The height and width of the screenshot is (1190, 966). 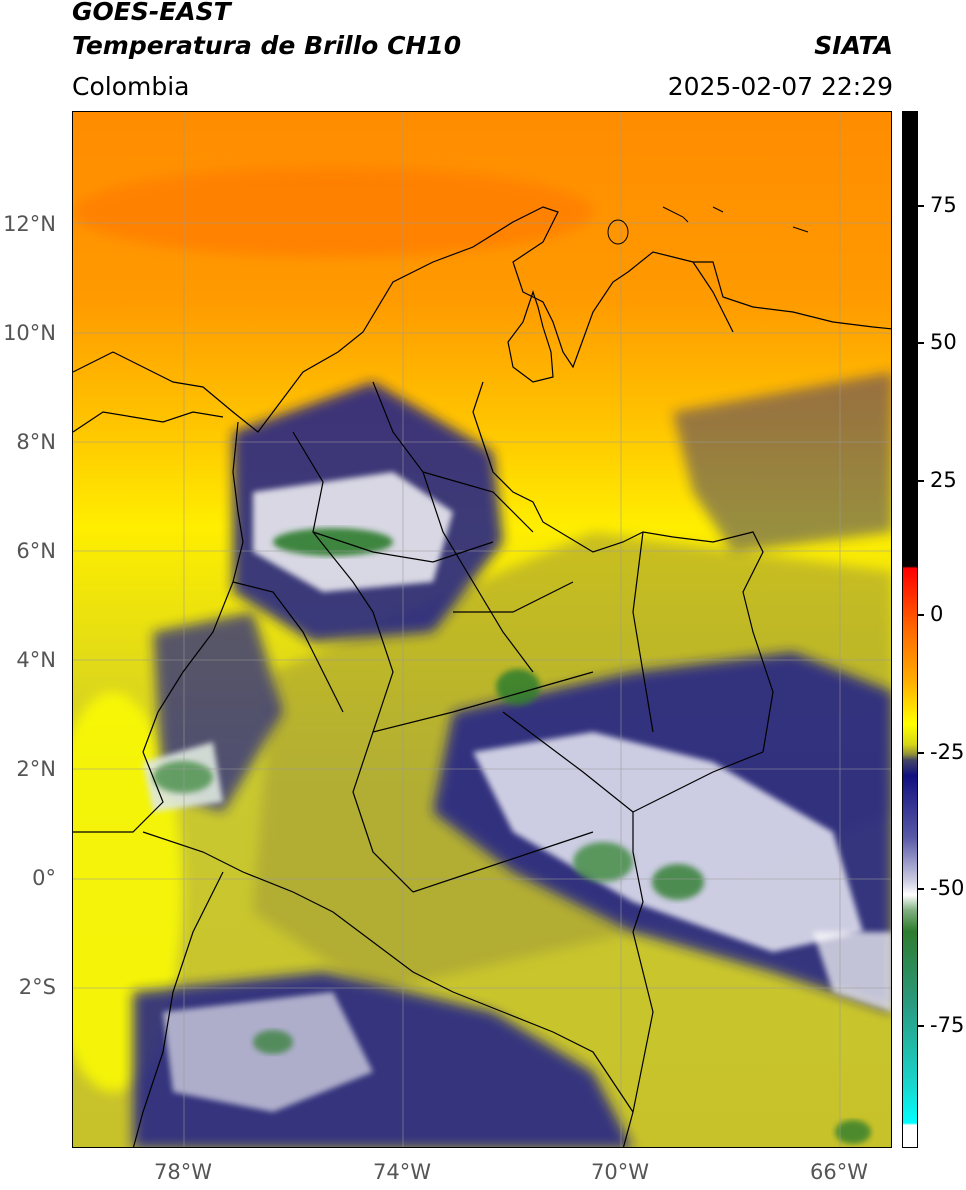 I want to click on satellite-title: GOES-EAST, so click(x=151, y=13).